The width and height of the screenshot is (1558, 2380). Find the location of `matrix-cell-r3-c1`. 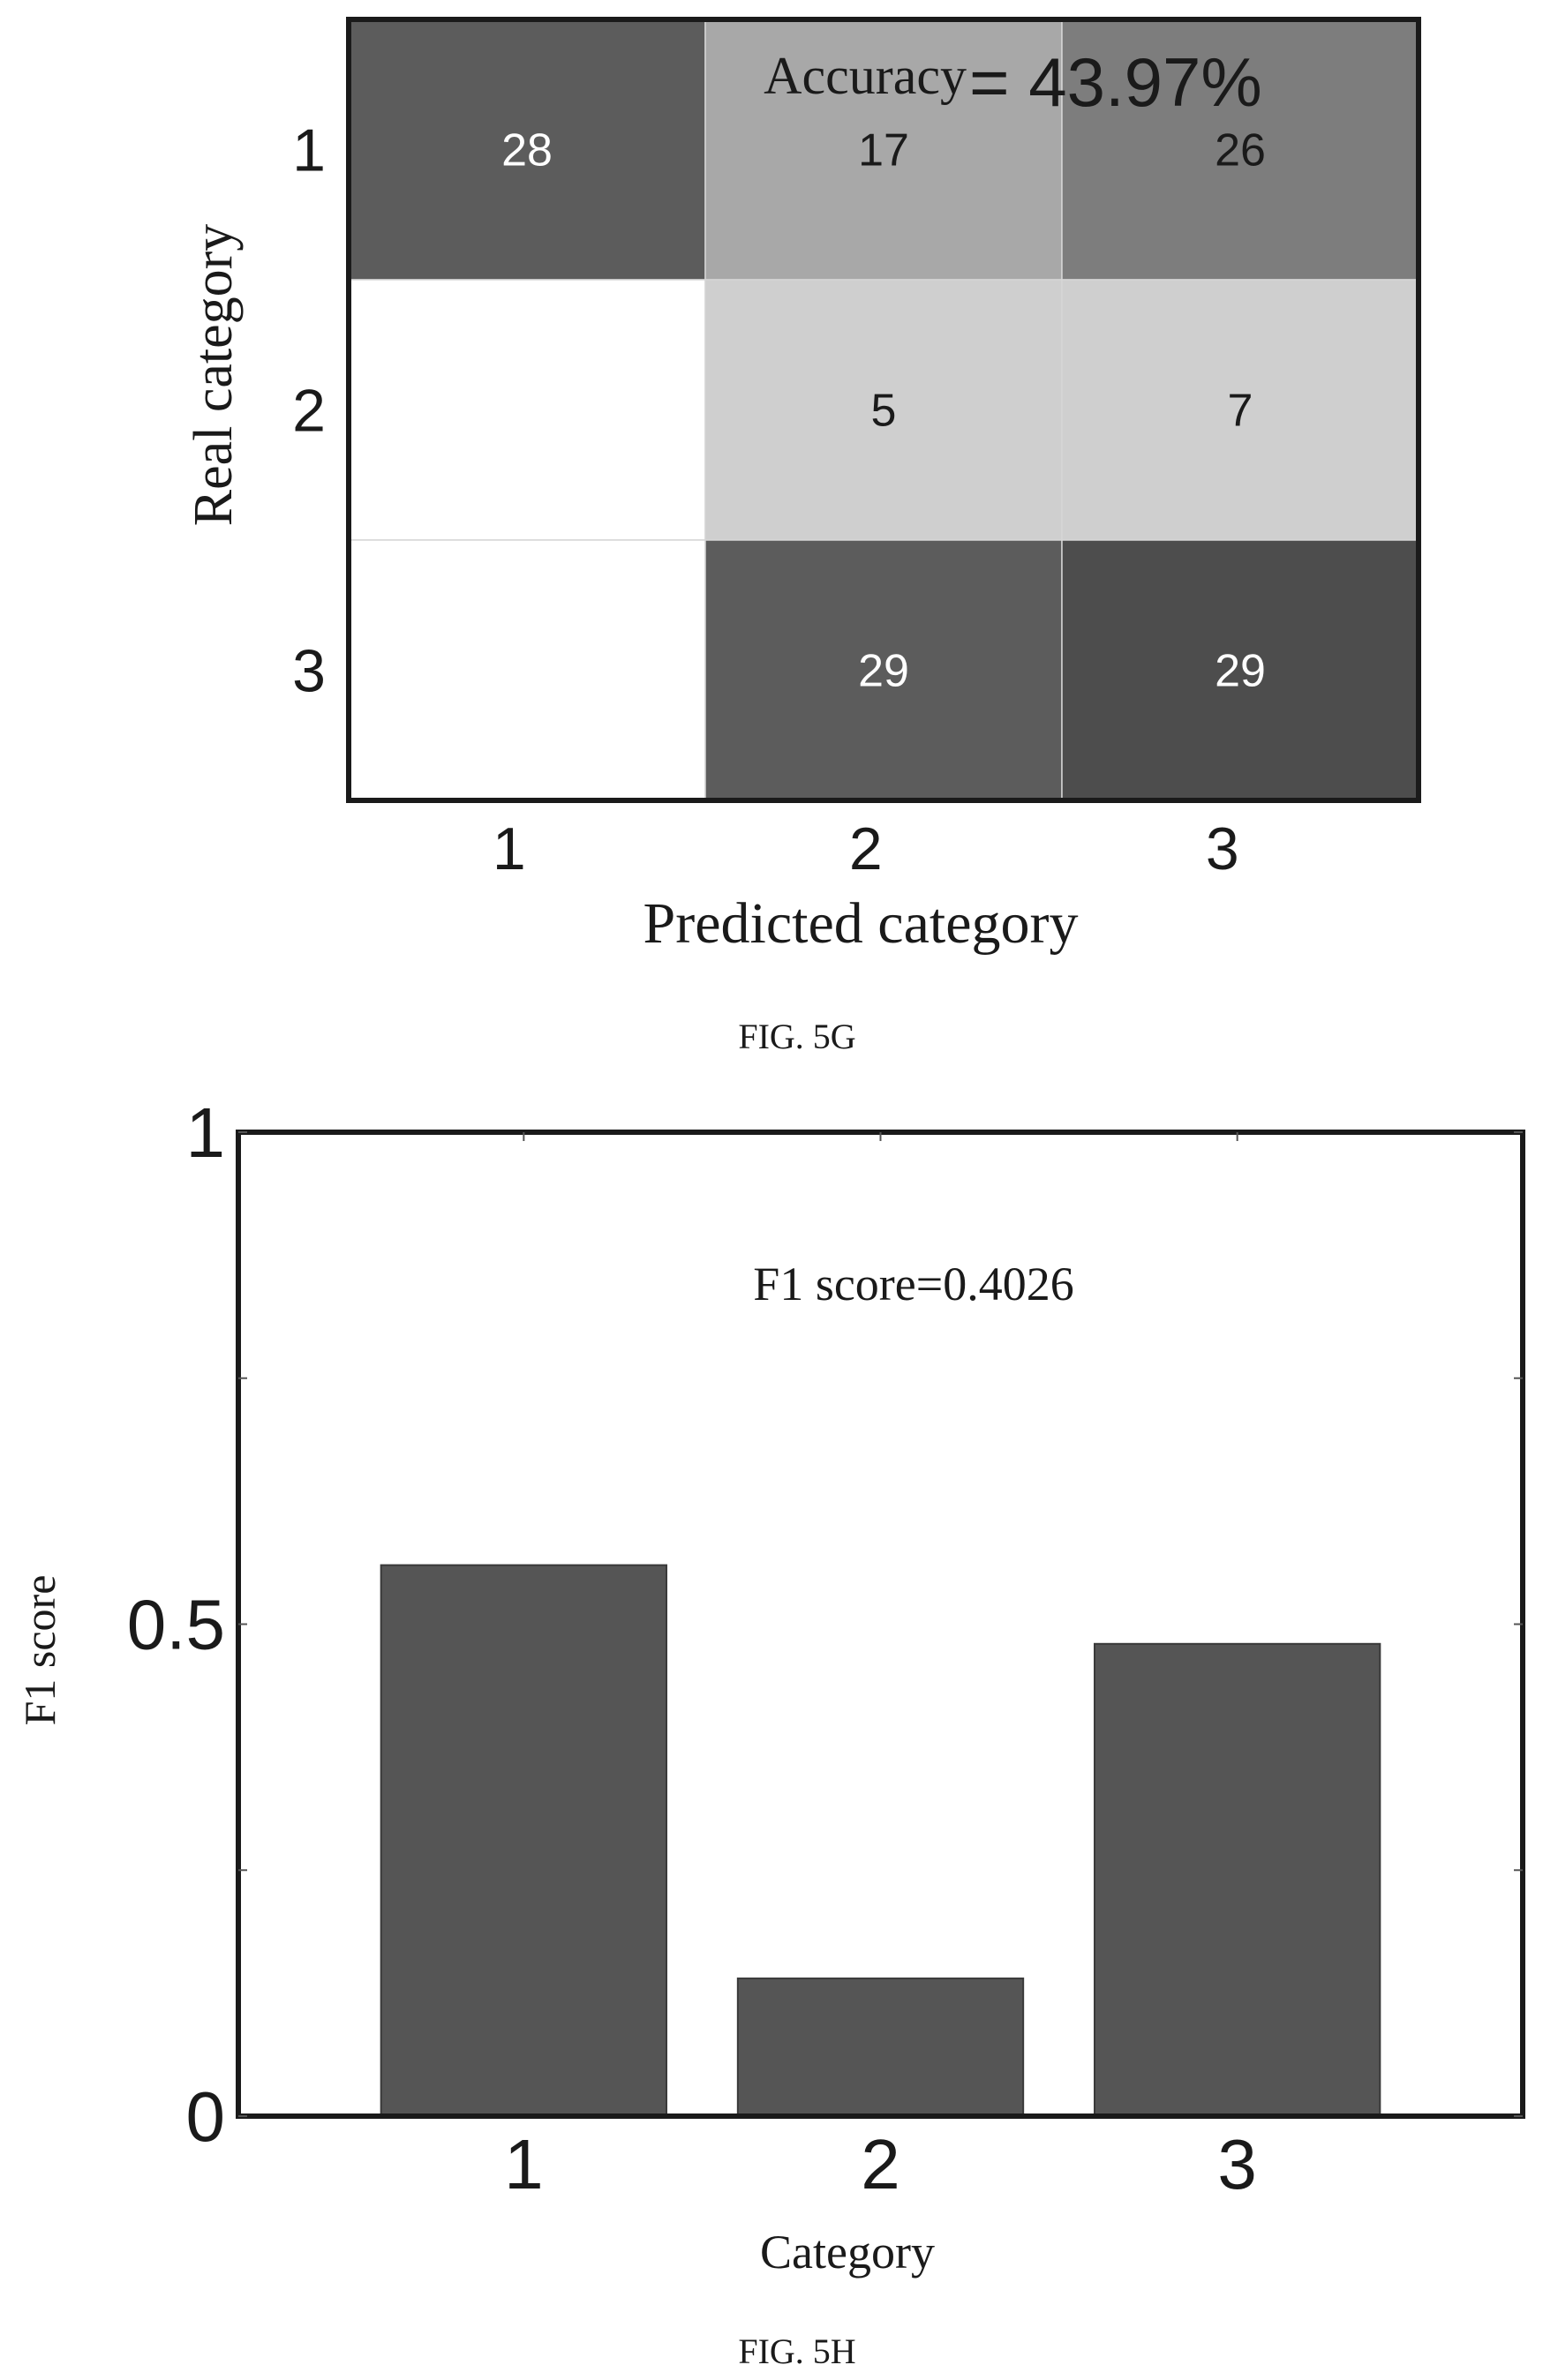

matrix-cell-r3-c1 is located at coordinates (527, 670).